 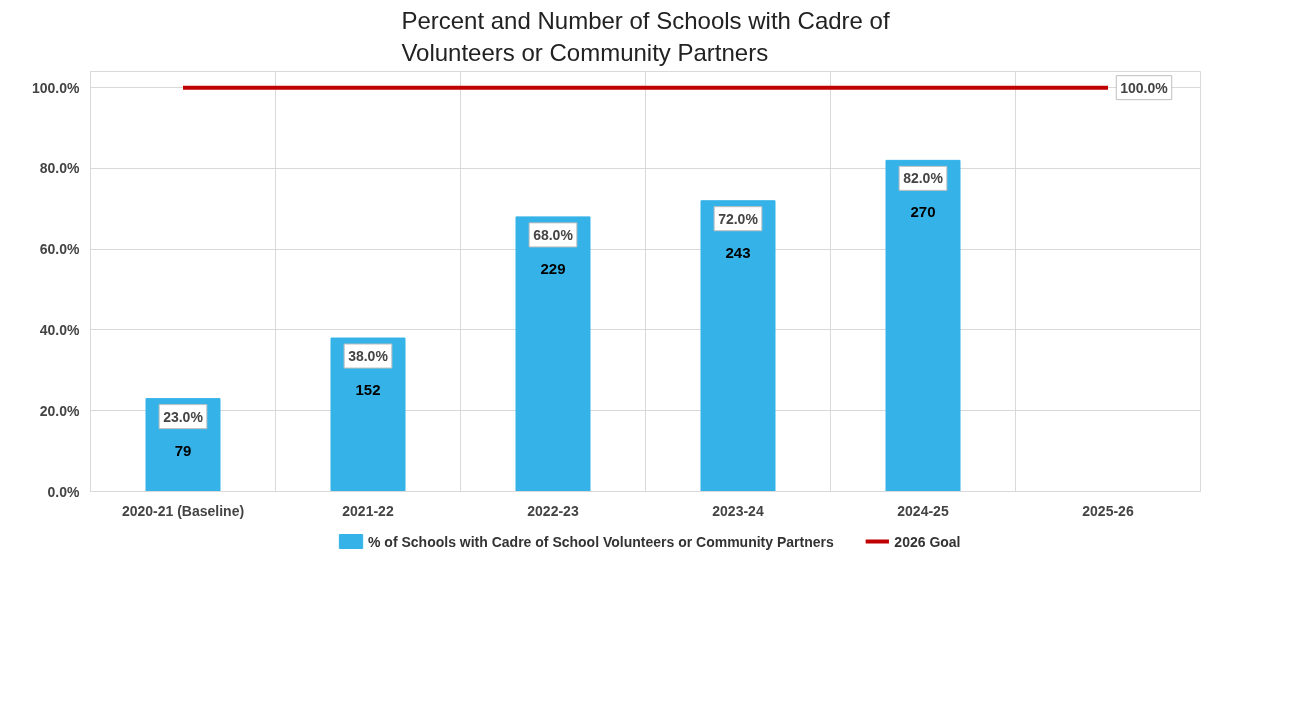 What do you see at coordinates (368, 390) in the screenshot?
I see `annotation: 152` at bounding box center [368, 390].